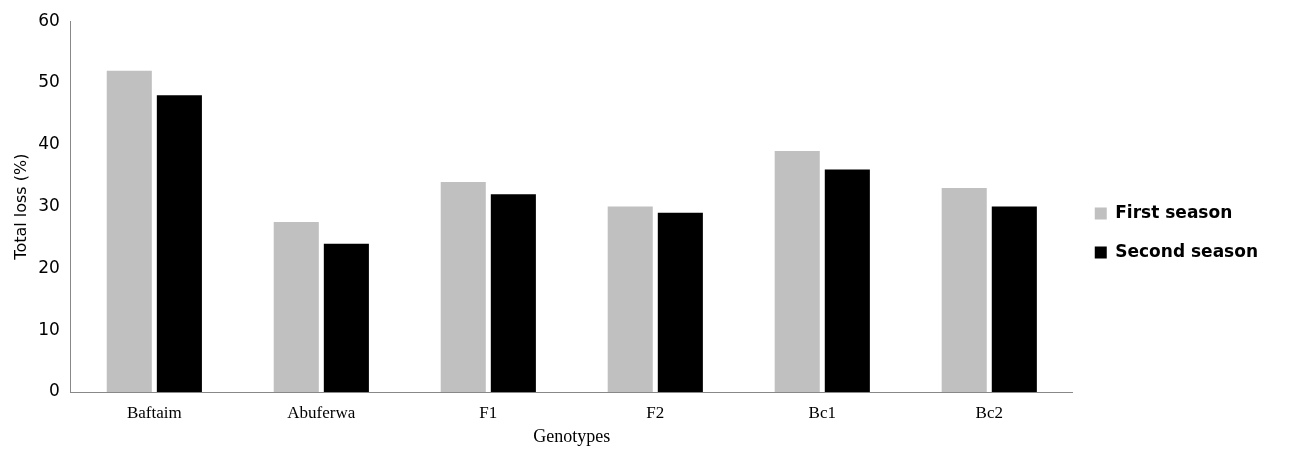 The width and height of the screenshot is (1303, 457). What do you see at coordinates (822, 412) in the screenshot?
I see `x-tick-label: Bc1` at bounding box center [822, 412].